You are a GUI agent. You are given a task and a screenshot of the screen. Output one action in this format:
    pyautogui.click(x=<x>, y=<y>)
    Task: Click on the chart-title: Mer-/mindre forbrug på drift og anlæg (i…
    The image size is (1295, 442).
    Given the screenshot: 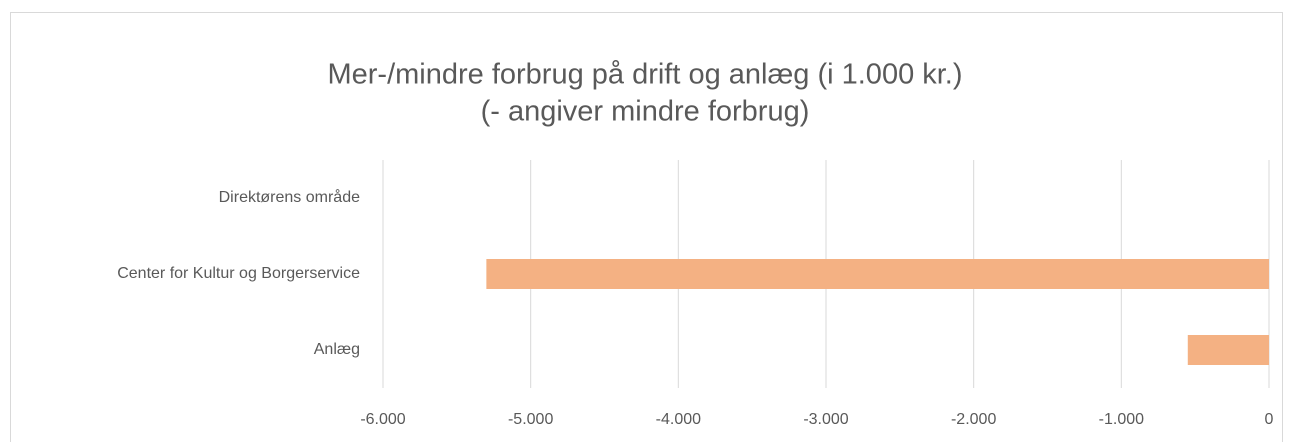 What is the action you would take?
    pyautogui.click(x=644, y=75)
    